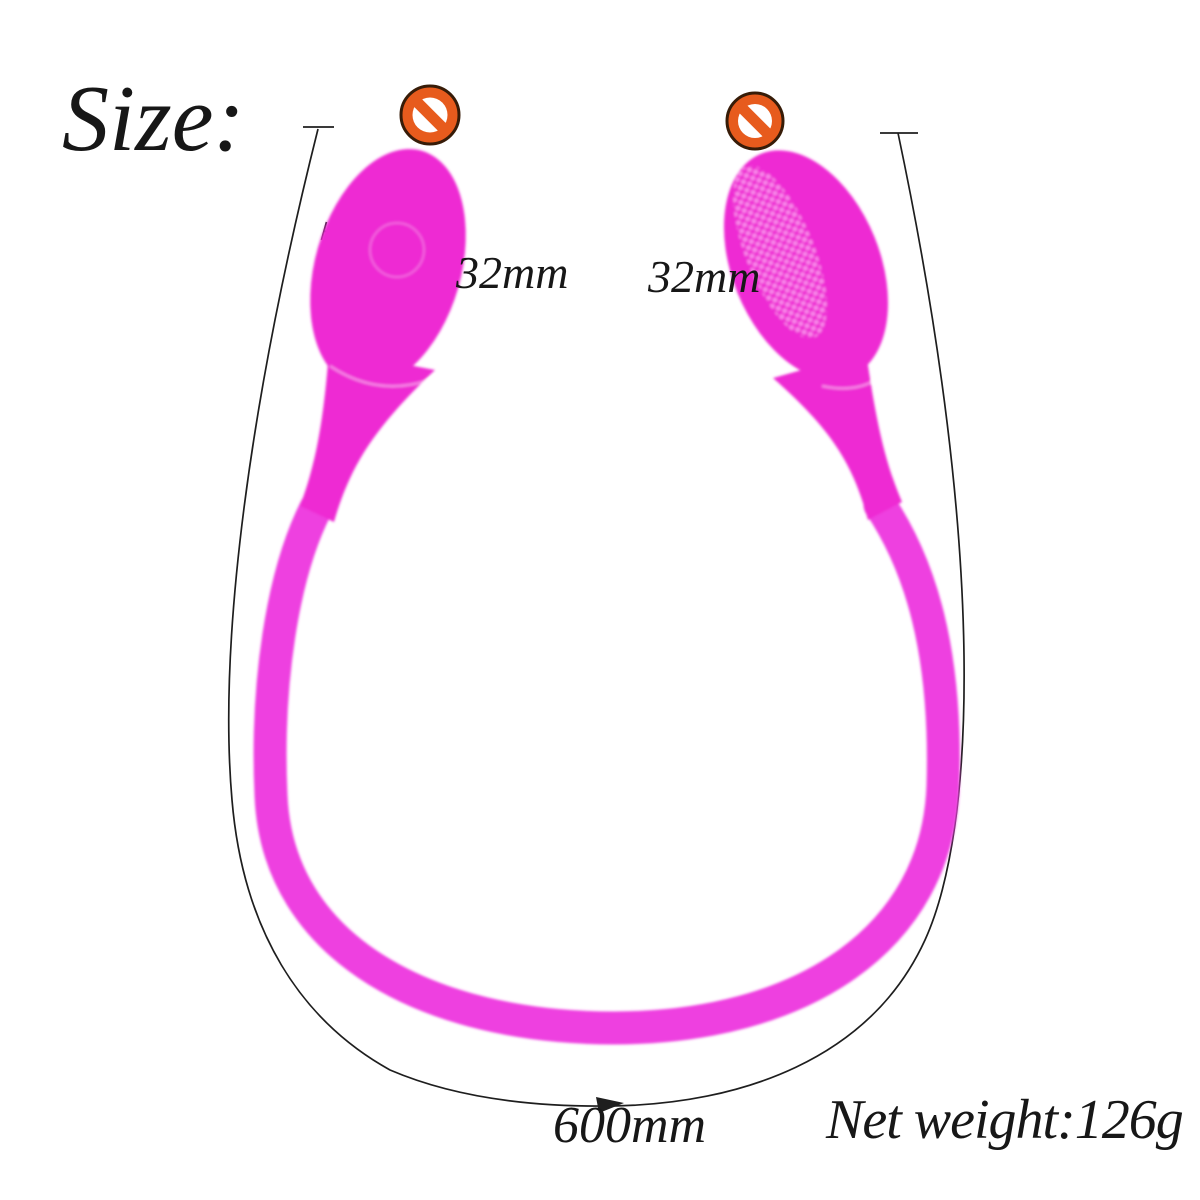 The image size is (1200, 1200). What do you see at coordinates (704, 276) in the screenshot?
I see `right-egg-width-label: 32mm` at bounding box center [704, 276].